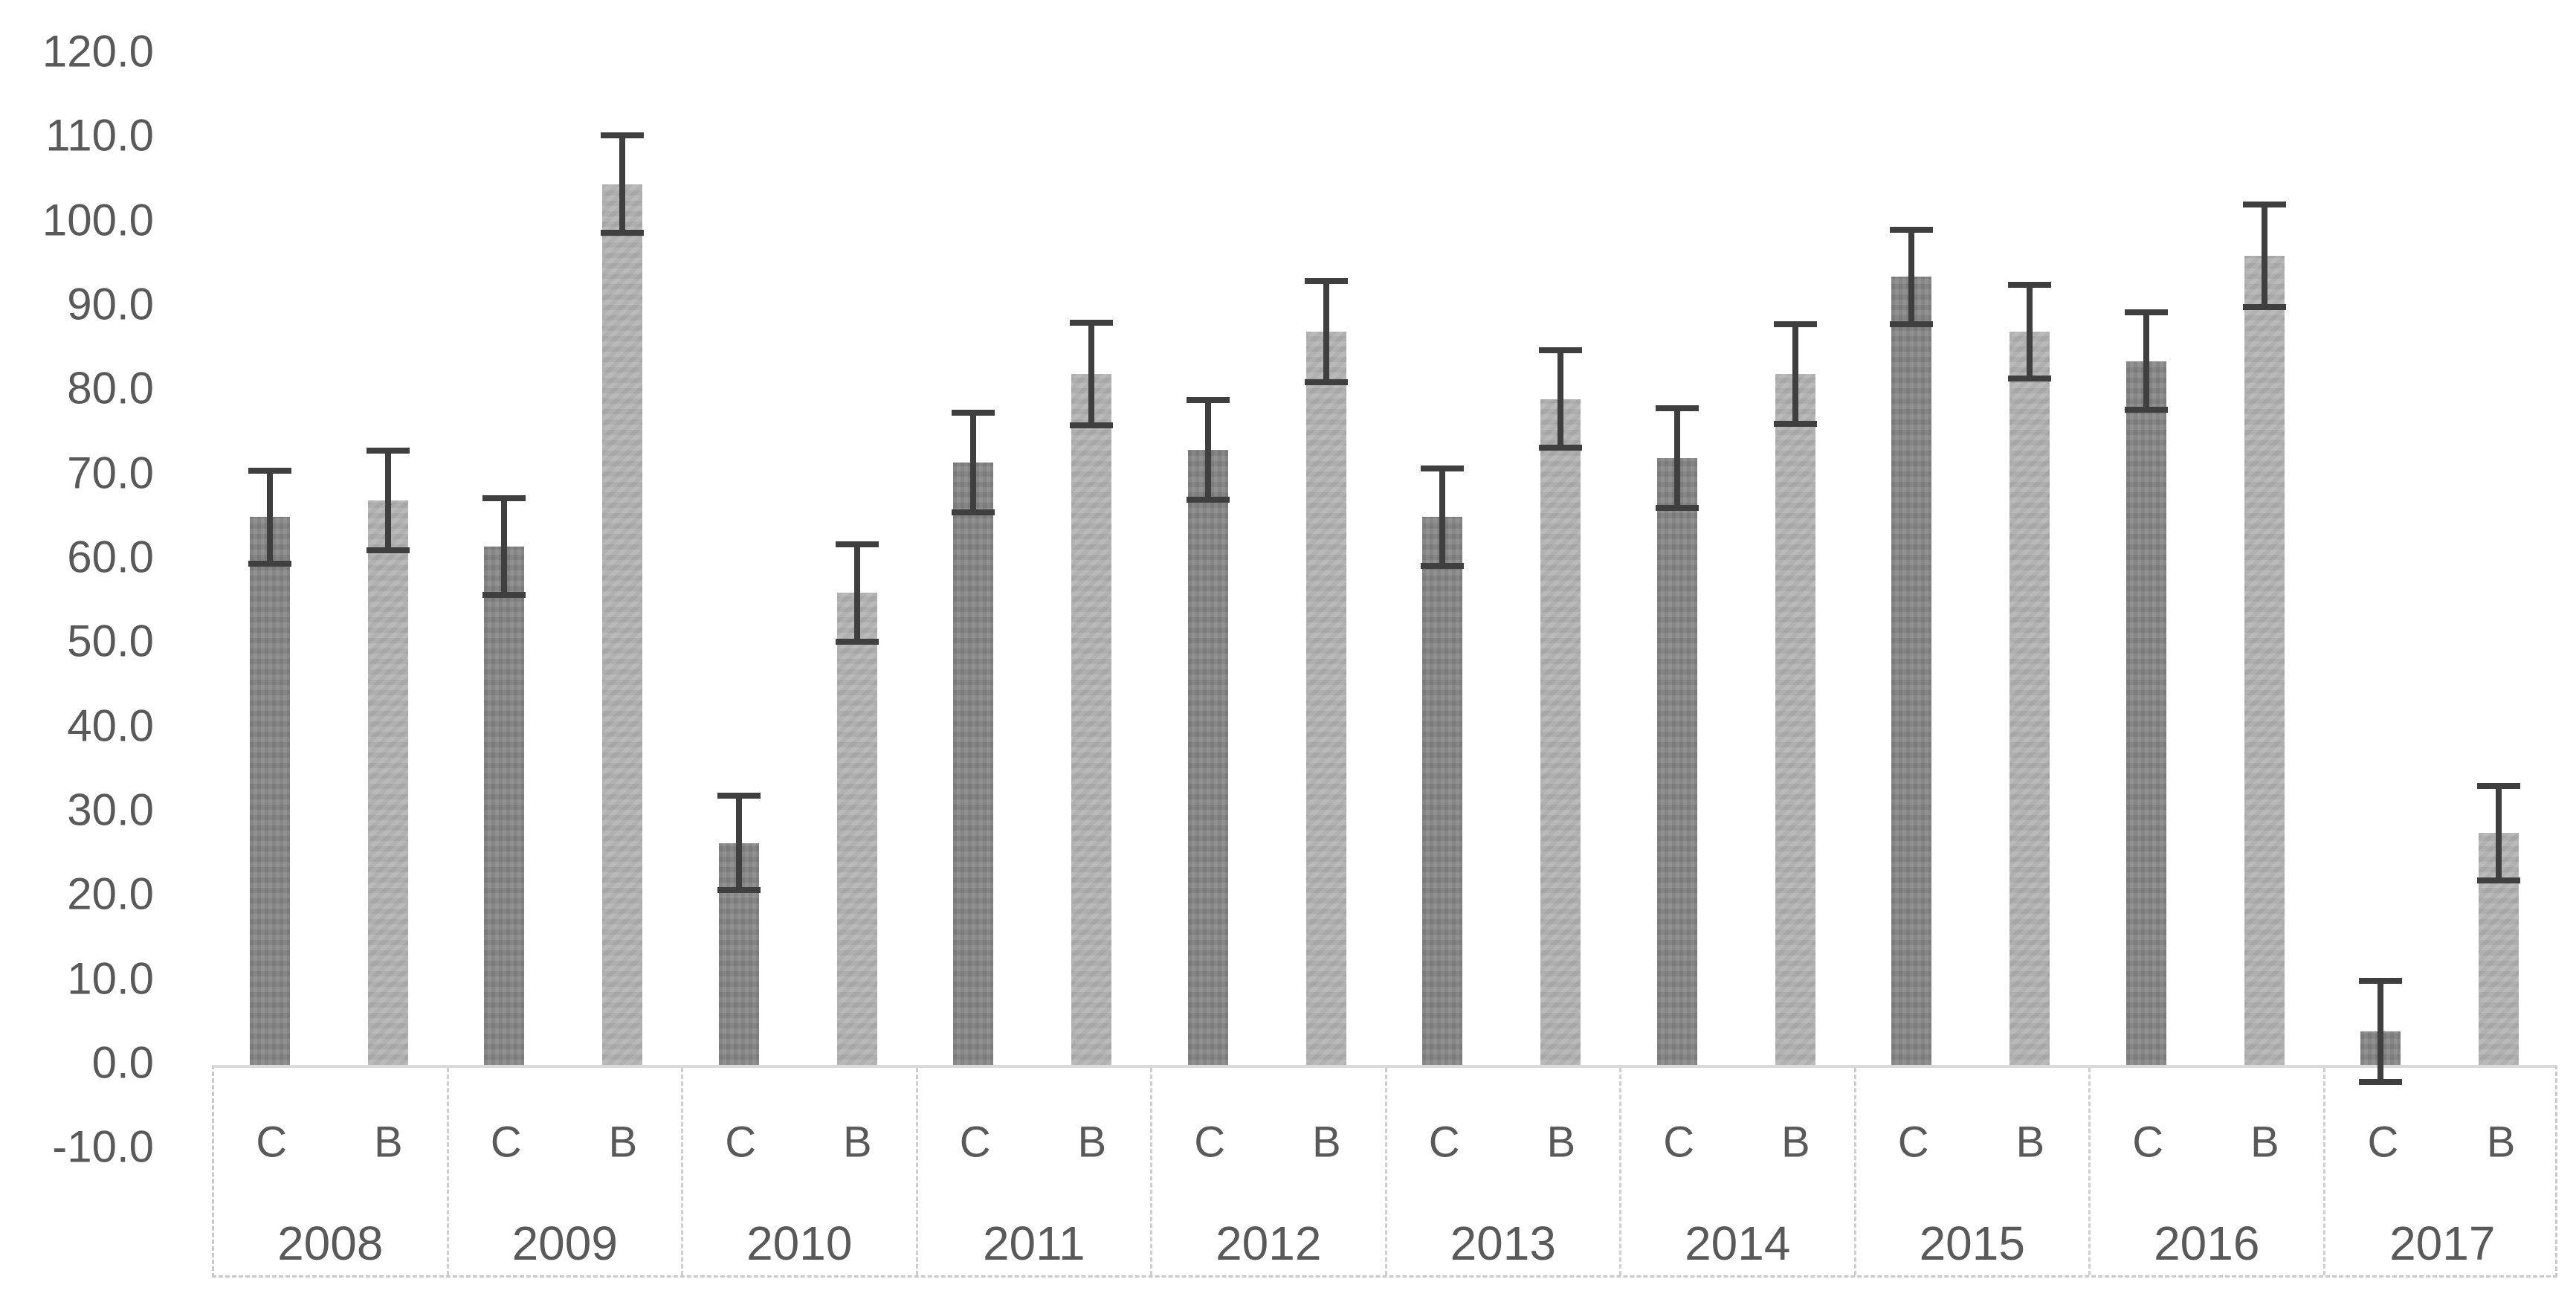 The image size is (2576, 1311). What do you see at coordinates (1442, 517) in the screenshot?
I see `error-bar-stem-C-2013` at bounding box center [1442, 517].